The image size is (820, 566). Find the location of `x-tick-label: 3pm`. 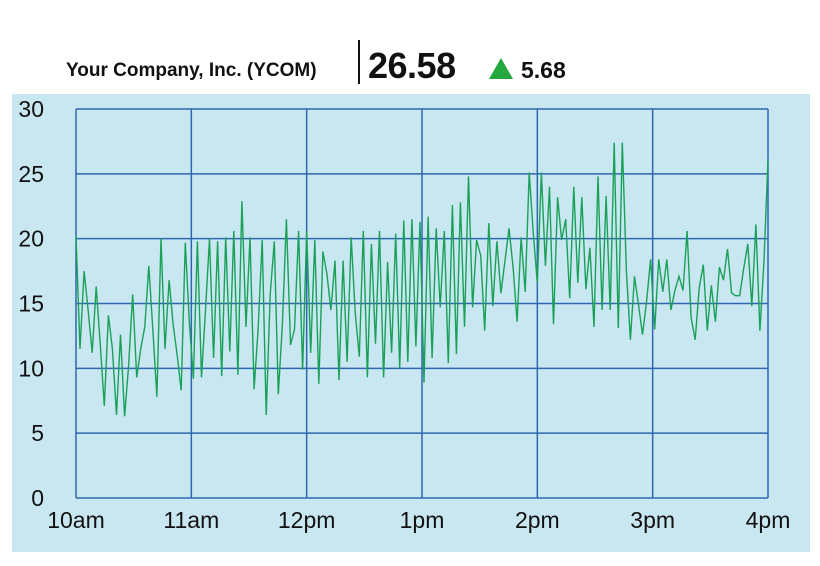

x-tick-label: 3pm is located at coordinates (652, 520).